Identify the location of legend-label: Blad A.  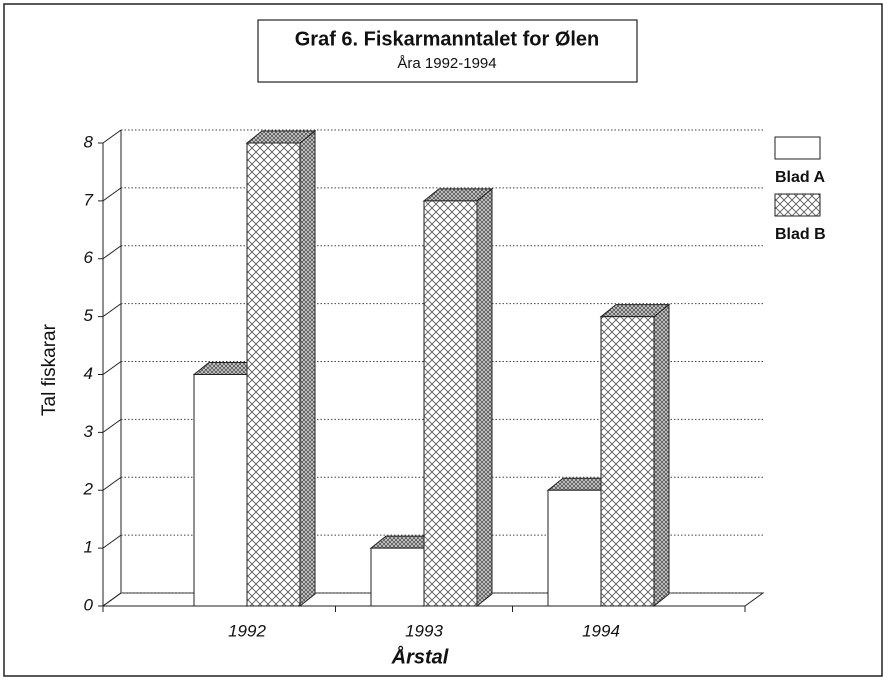
(800, 177).